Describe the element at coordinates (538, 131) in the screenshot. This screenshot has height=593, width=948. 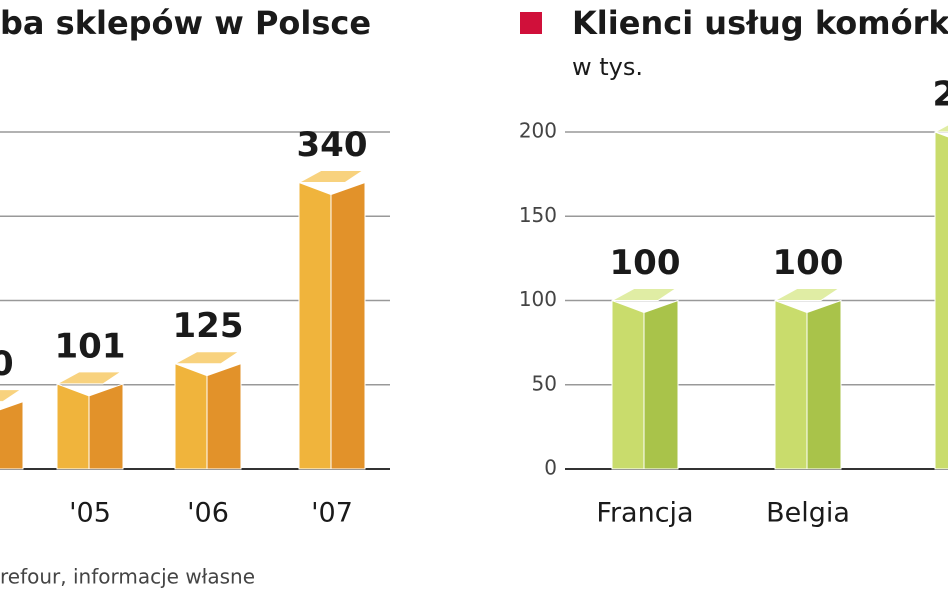
I see `y-tick-label: 200` at that location.